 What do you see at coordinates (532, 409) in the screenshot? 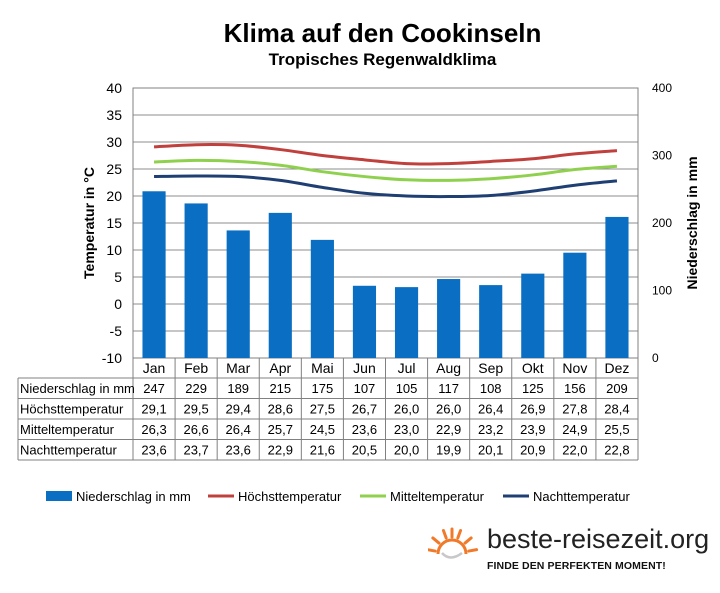
I see `table-cell: 26,9` at bounding box center [532, 409].